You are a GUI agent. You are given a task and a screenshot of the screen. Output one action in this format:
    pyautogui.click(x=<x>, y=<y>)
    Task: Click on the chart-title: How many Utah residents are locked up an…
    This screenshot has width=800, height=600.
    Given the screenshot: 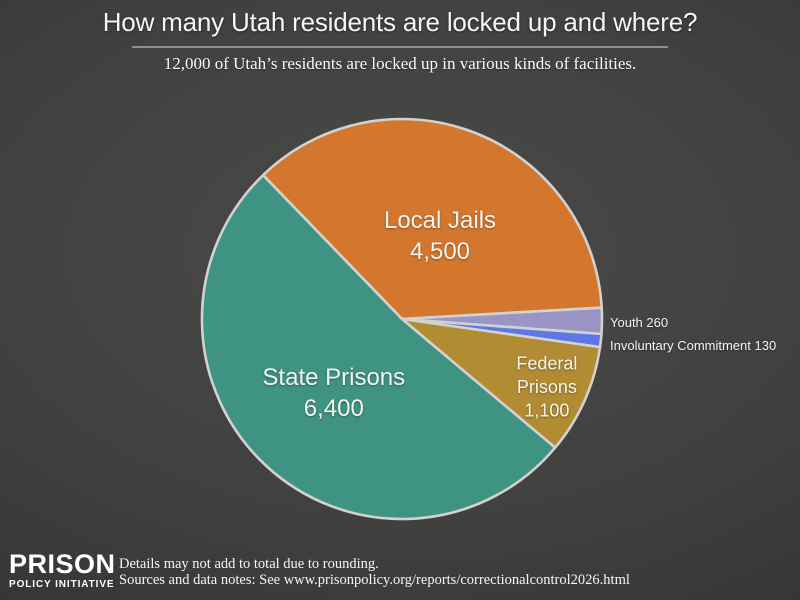 What is the action you would take?
    pyautogui.click(x=400, y=22)
    